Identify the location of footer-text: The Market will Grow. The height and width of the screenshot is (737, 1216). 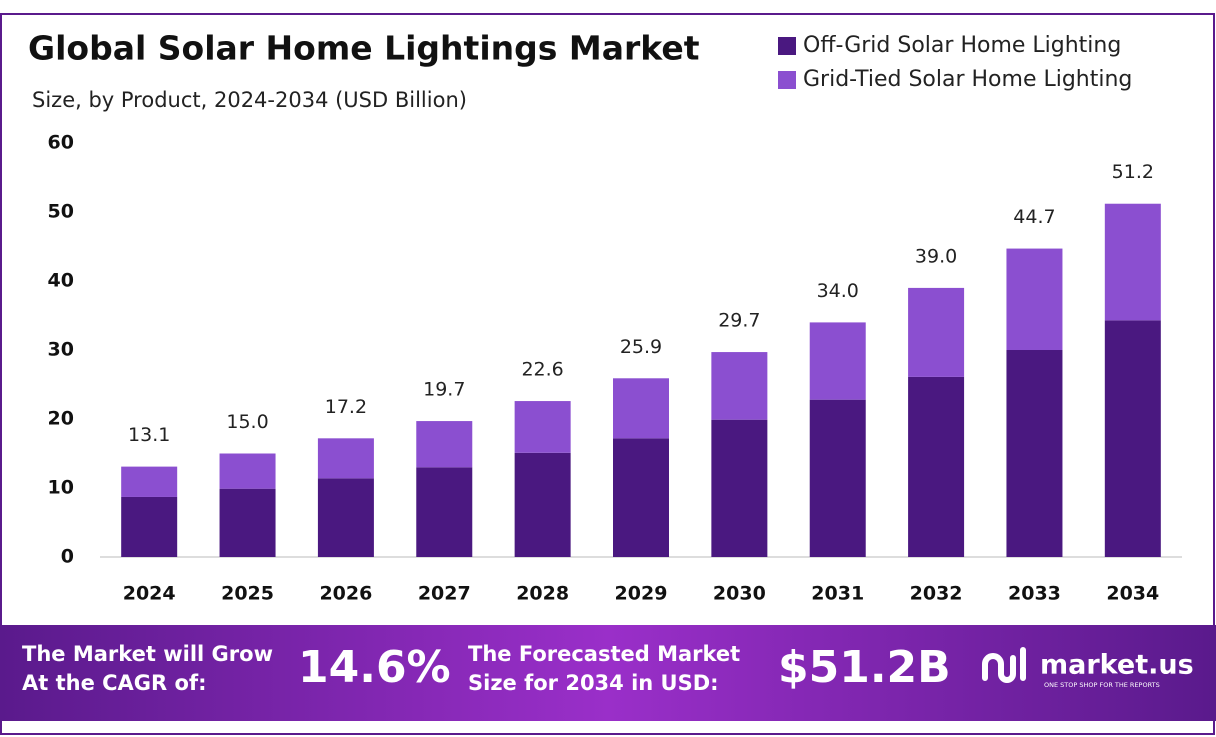
(147, 654).